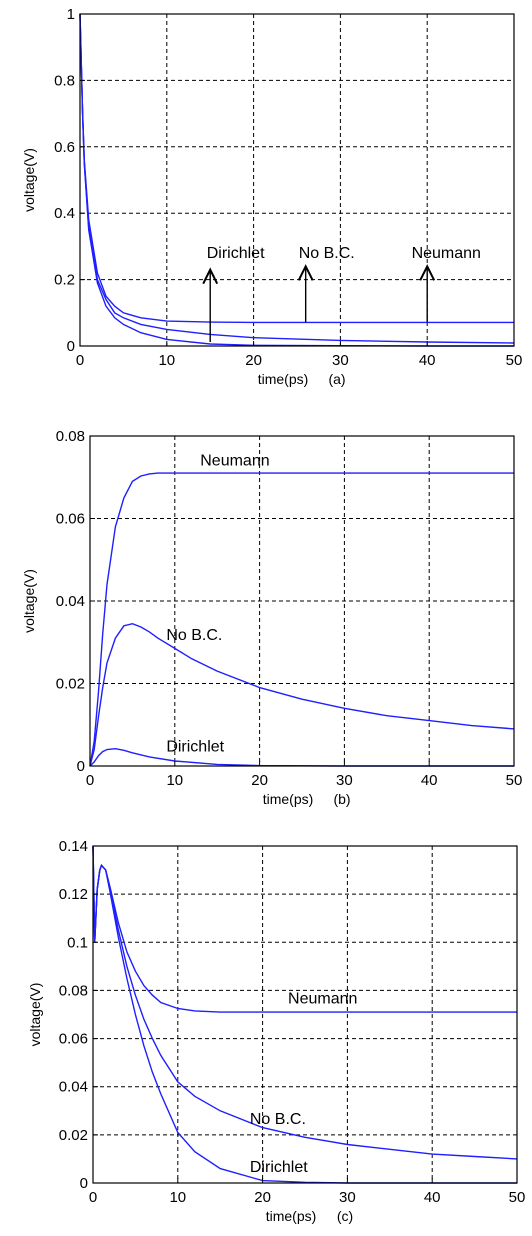 This screenshot has width=532, height=1236. What do you see at coordinates (64, 280) in the screenshot?
I see `y-tick-label: 0.2` at bounding box center [64, 280].